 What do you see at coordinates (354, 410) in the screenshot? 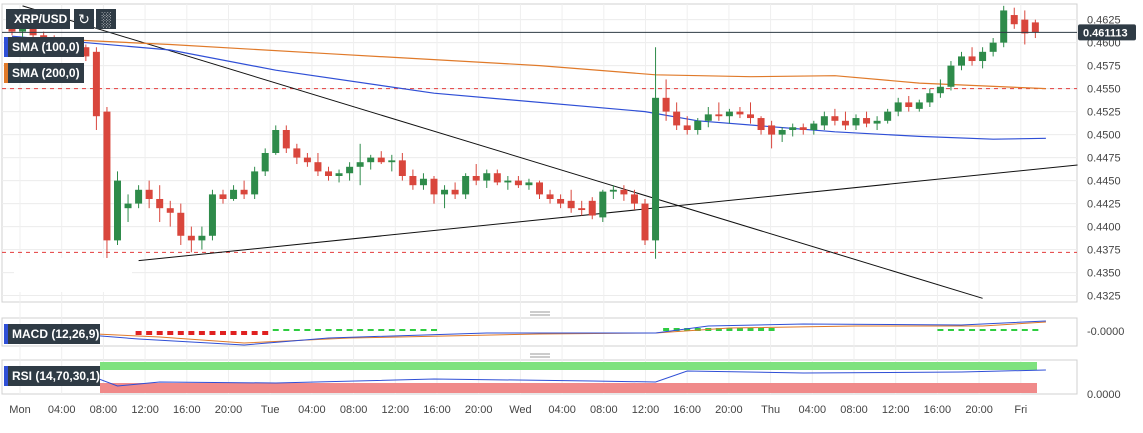
I see `x-tick-label: 08:00` at bounding box center [354, 410].